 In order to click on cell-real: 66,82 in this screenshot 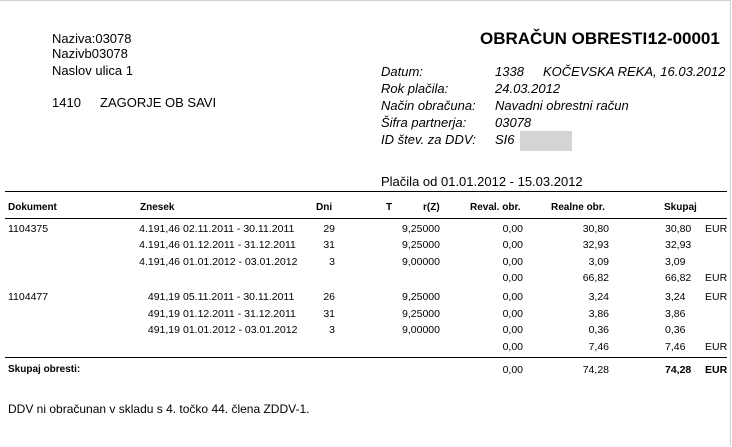, I will do `click(595, 278)`.